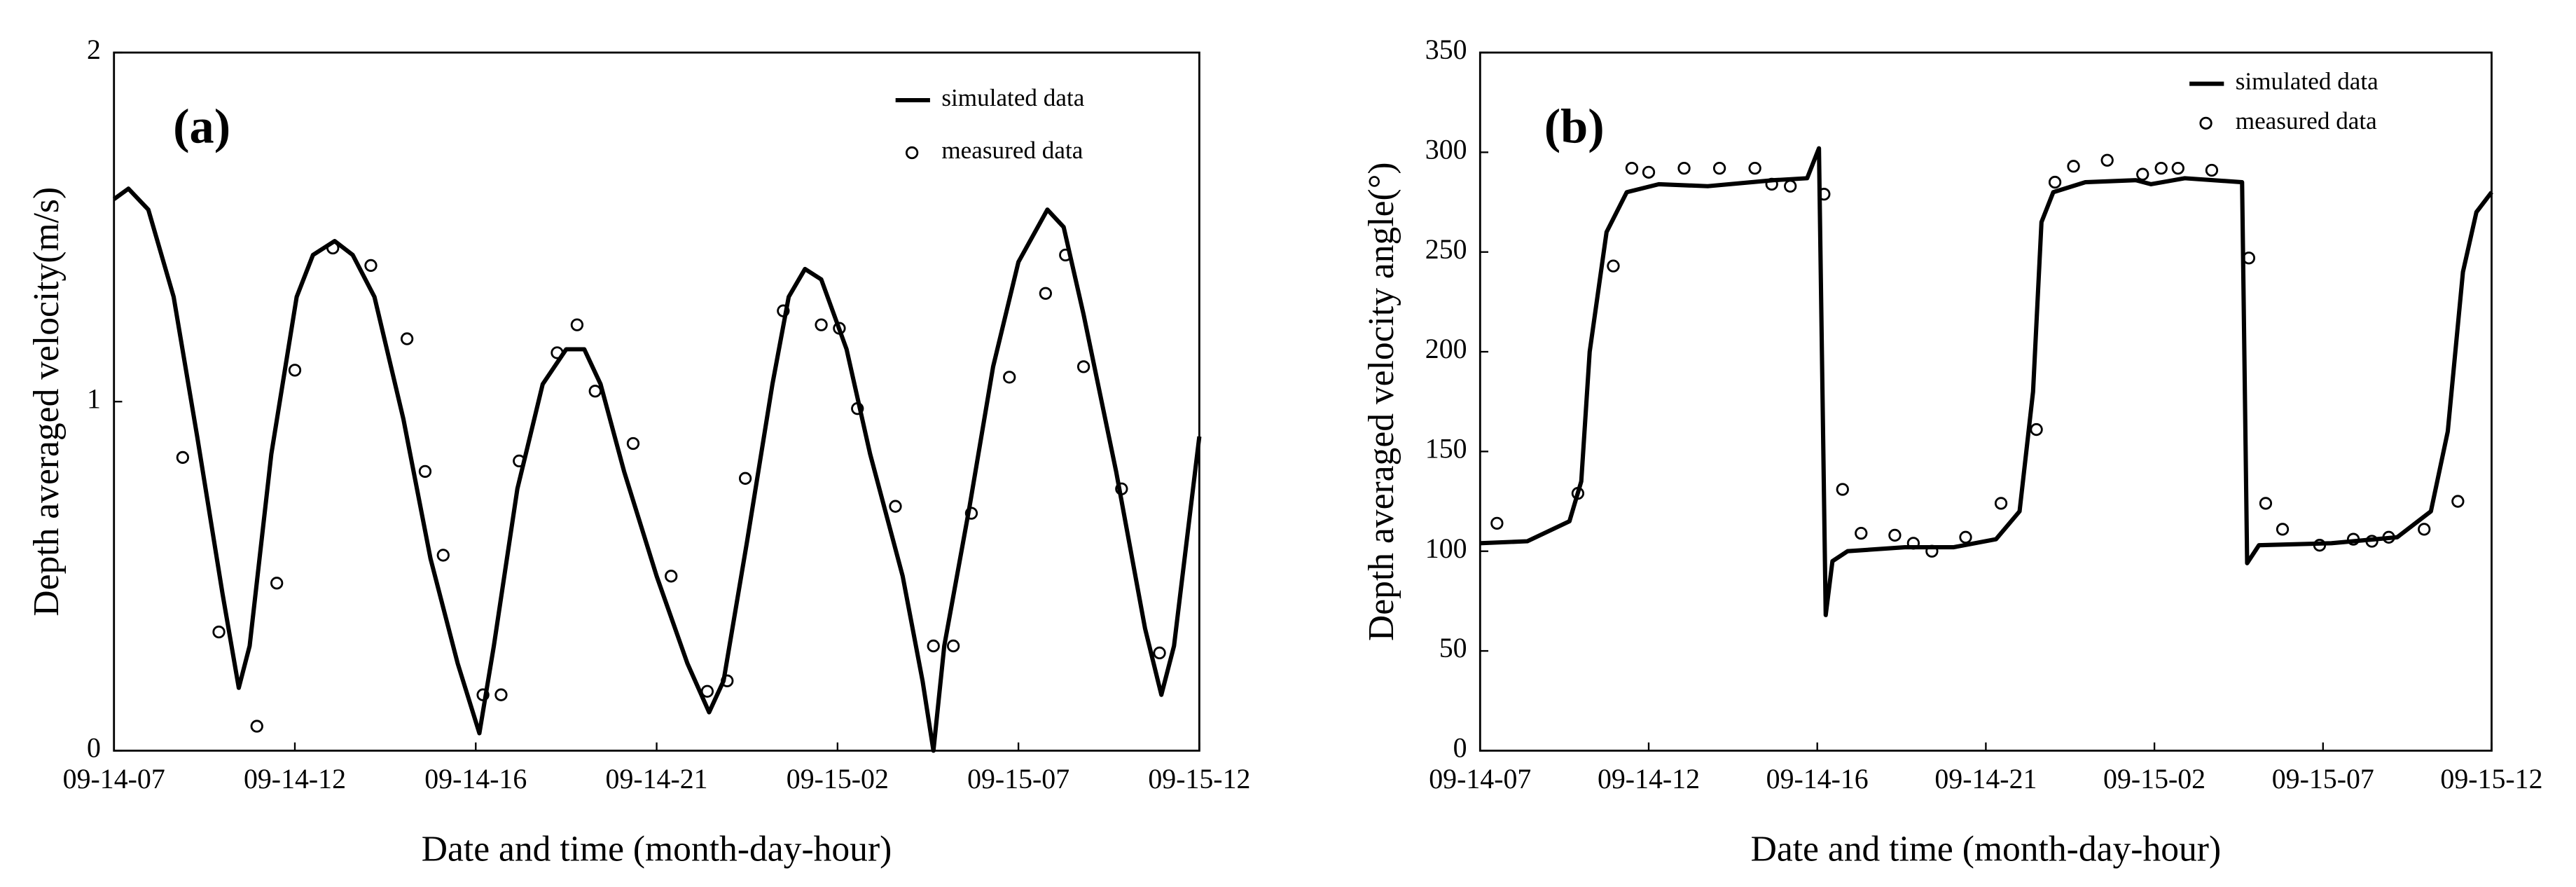 The height and width of the screenshot is (887, 2576). What do you see at coordinates (94, 398) in the screenshot?
I see `y-tick-label: 1` at bounding box center [94, 398].